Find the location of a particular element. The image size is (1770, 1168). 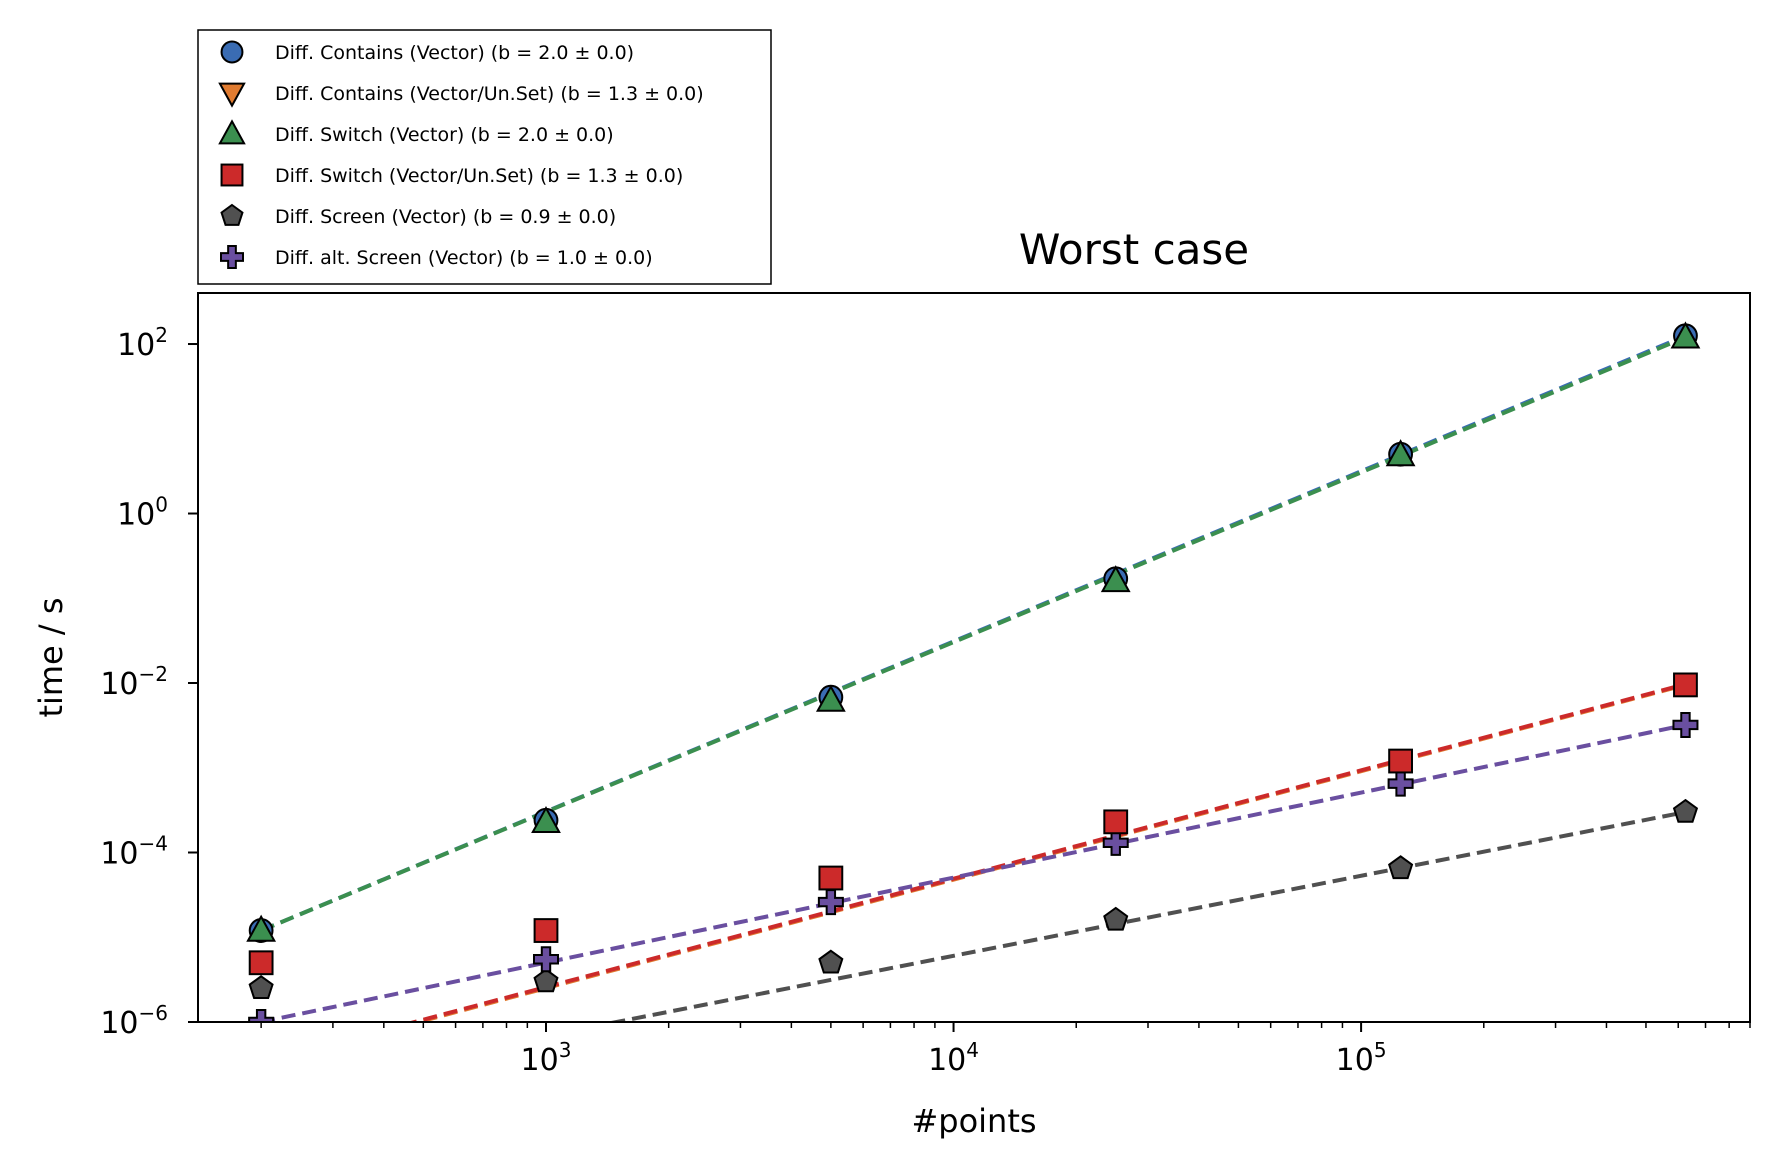

x-tick-label: 10⁴ is located at coordinates (953, 1058).